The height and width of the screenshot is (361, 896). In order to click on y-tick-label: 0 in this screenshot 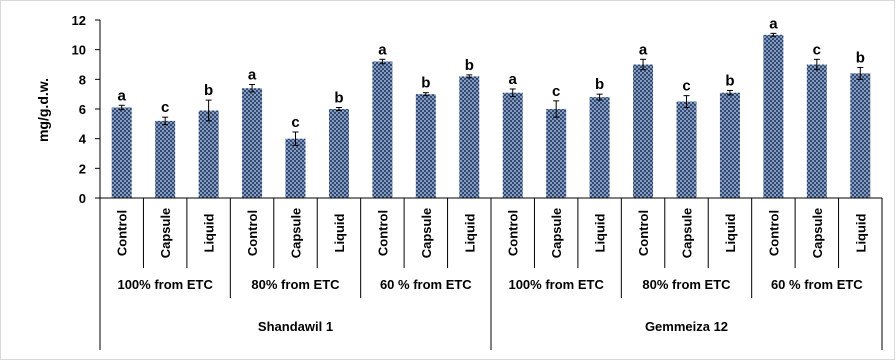, I will do `click(82, 198)`.